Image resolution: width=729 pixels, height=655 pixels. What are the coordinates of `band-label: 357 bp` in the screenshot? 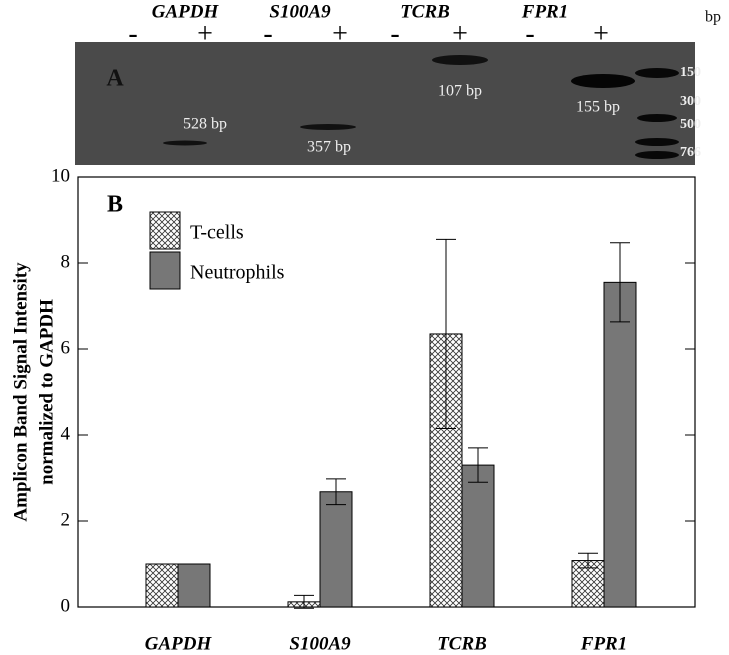 It's located at (329, 147).